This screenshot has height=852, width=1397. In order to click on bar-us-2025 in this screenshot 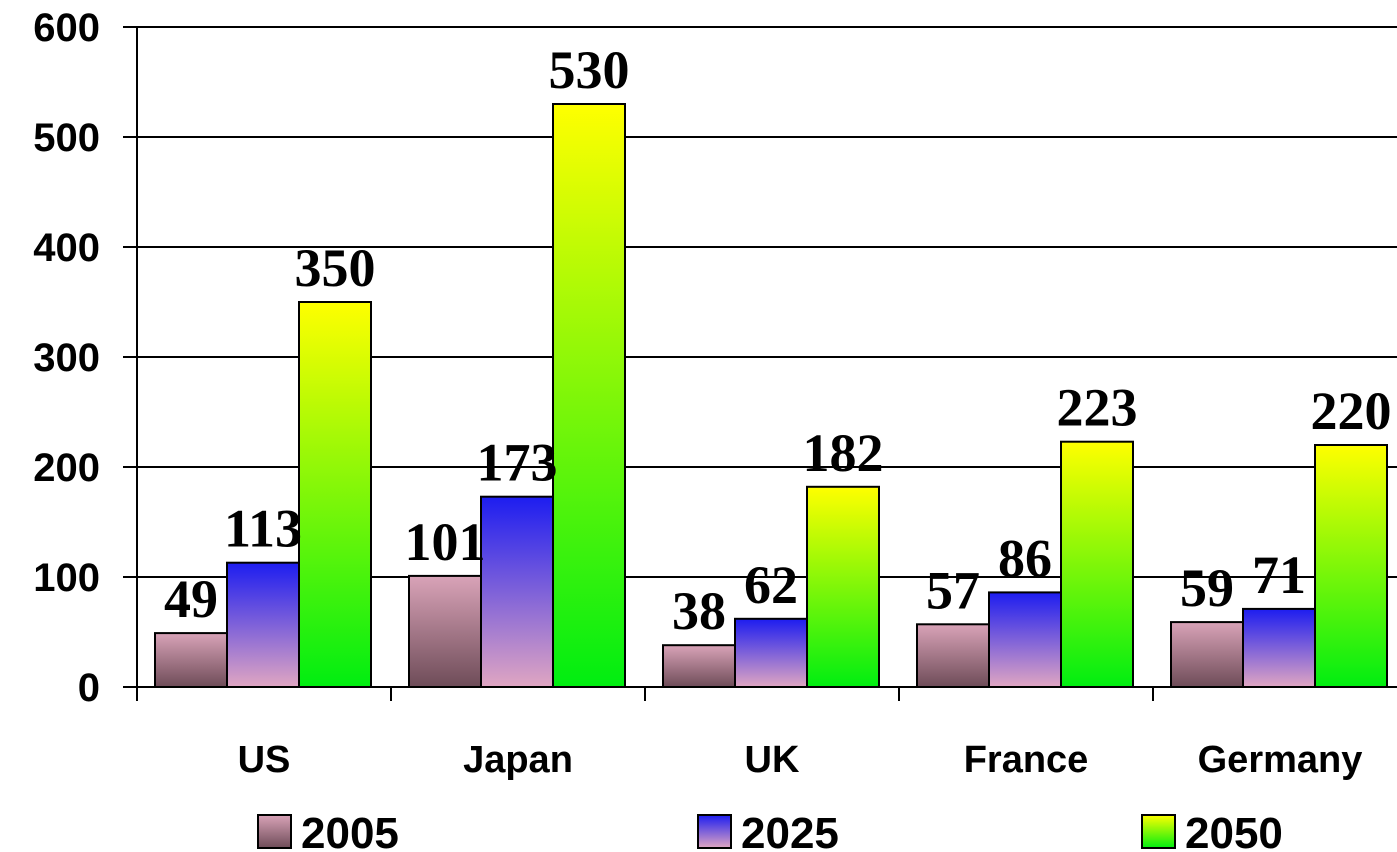, I will do `click(263, 625)`.